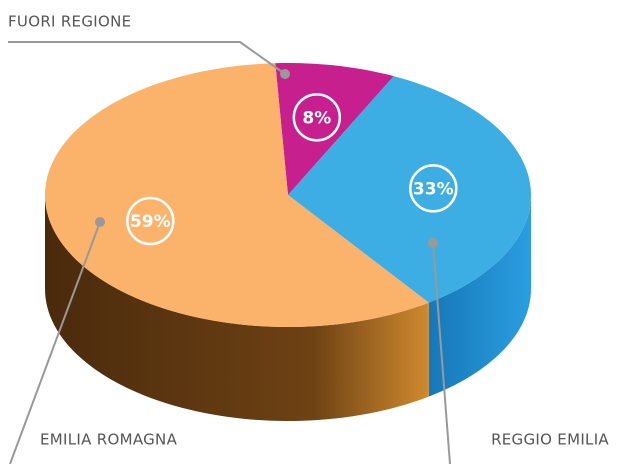  I want to click on value-label: 8%, so click(316, 118).